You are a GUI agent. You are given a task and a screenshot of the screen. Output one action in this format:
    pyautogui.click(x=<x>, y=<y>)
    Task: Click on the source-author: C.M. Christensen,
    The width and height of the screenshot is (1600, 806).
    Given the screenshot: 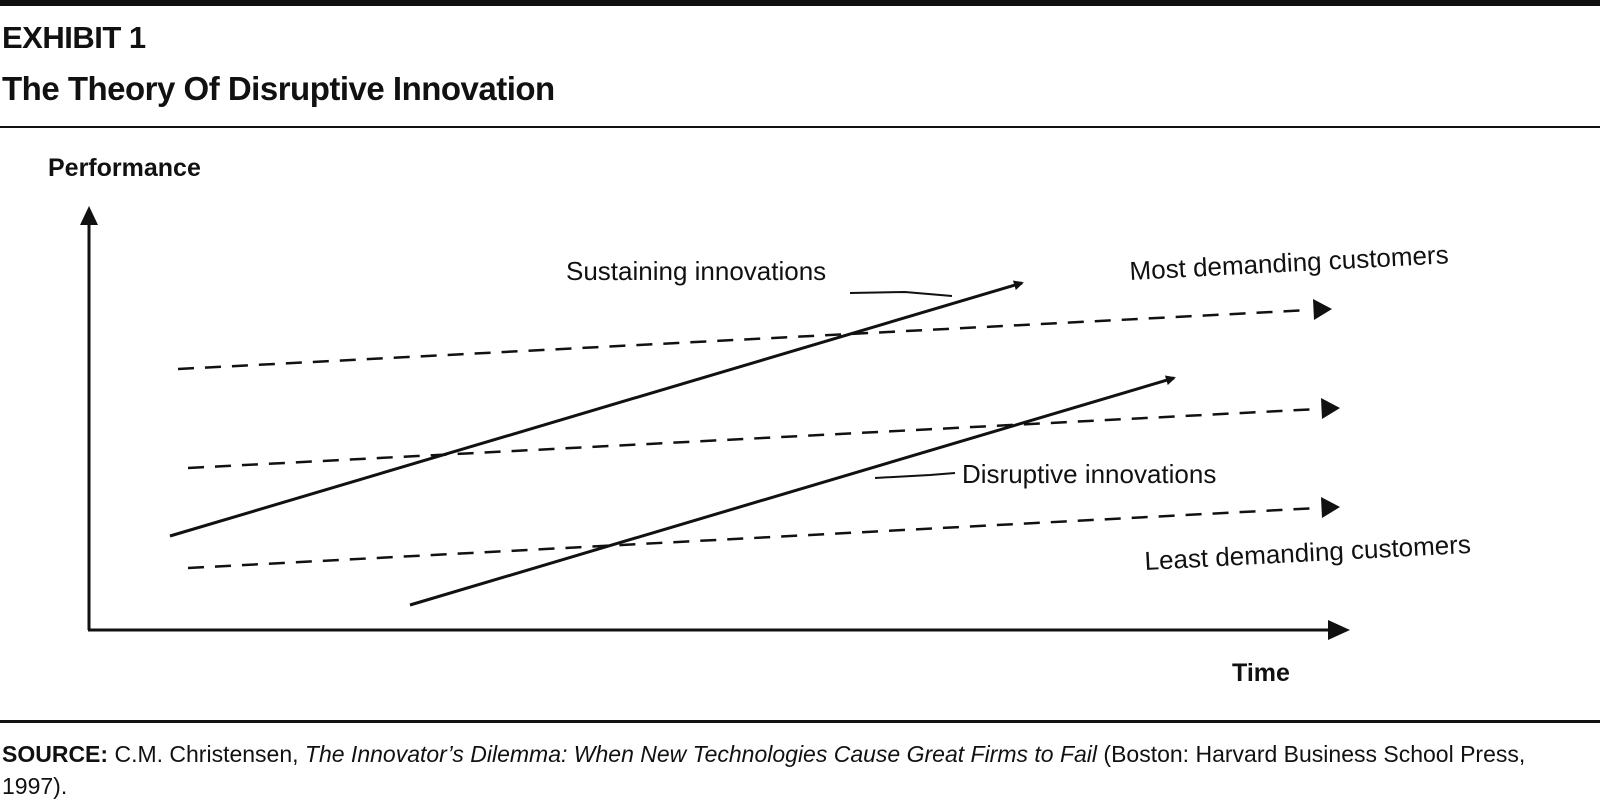 What is the action you would take?
    pyautogui.click(x=206, y=754)
    